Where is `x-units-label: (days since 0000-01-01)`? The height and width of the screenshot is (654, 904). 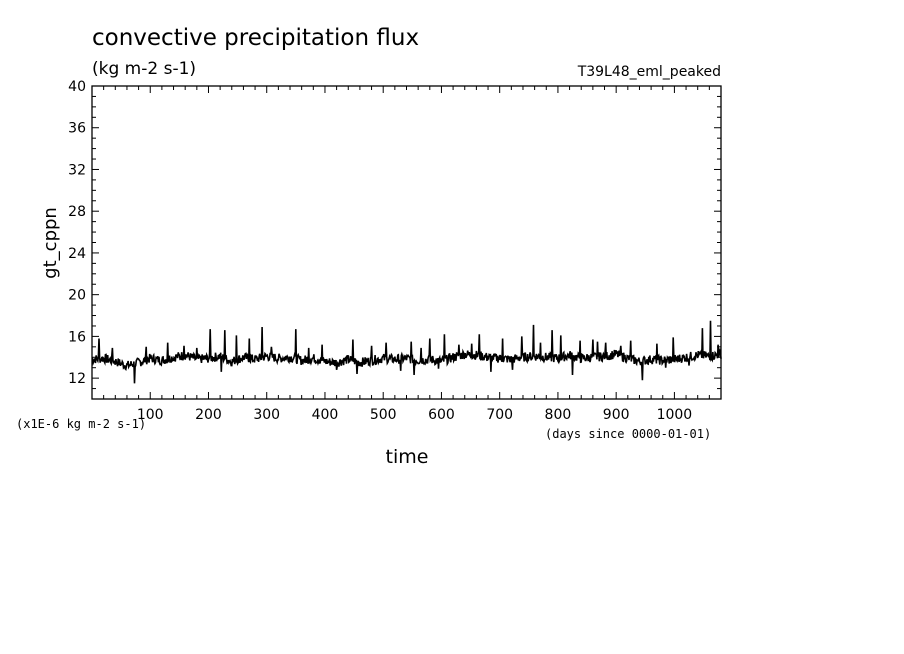 x-units-label: (days since 0000-01-01) is located at coordinates (628, 434).